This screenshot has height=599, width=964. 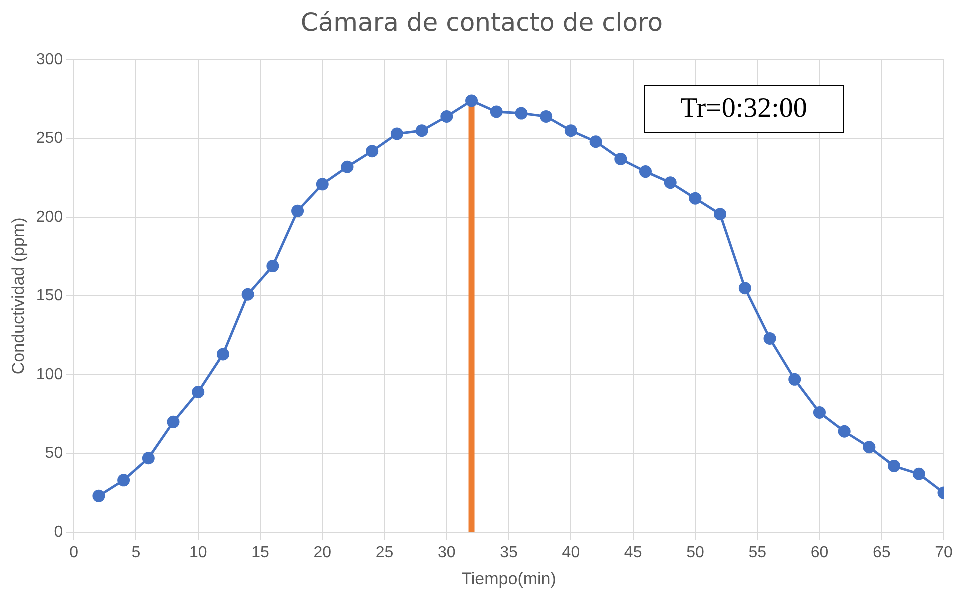 I want to click on x-tick-label: 35, so click(x=509, y=553).